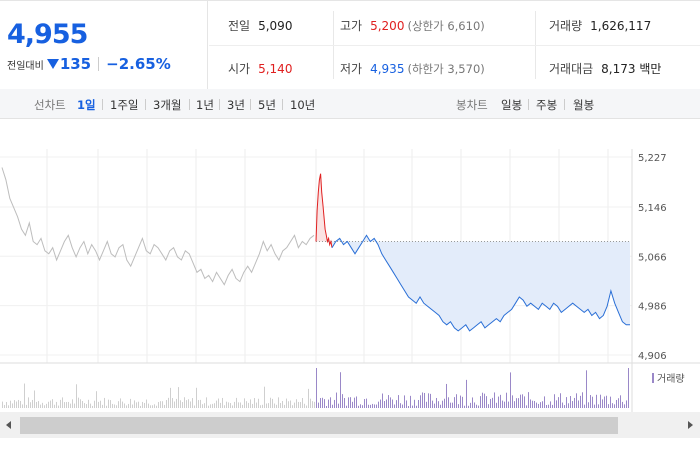 The image size is (700, 450). Describe the element at coordinates (167, 105) in the screenshot. I see `tab-3month: 3개월` at that location.